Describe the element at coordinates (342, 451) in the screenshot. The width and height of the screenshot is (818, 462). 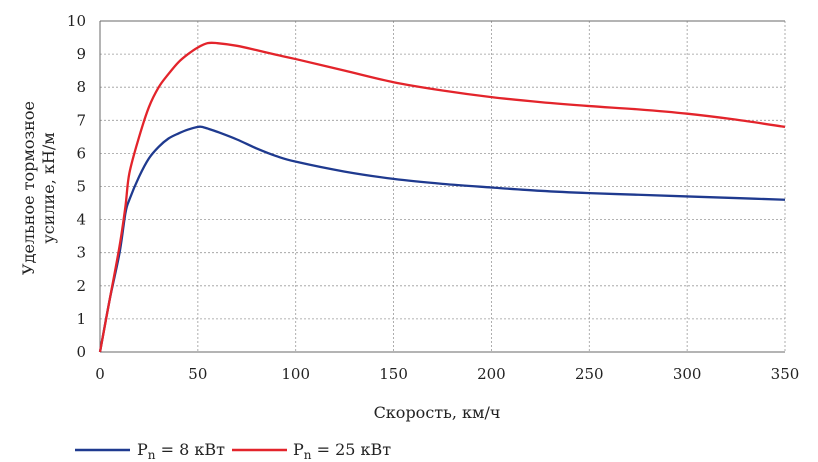
I see `legend-label-2: Pn = 25 кВт` at that location.